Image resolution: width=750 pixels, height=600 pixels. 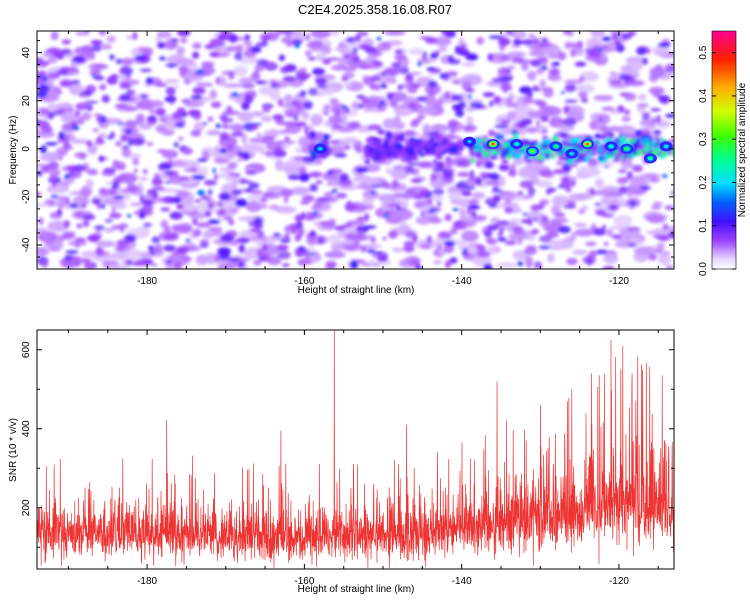 What do you see at coordinates (703, 225) in the screenshot?
I see `colorbar-tick-label: 0.1` at bounding box center [703, 225].